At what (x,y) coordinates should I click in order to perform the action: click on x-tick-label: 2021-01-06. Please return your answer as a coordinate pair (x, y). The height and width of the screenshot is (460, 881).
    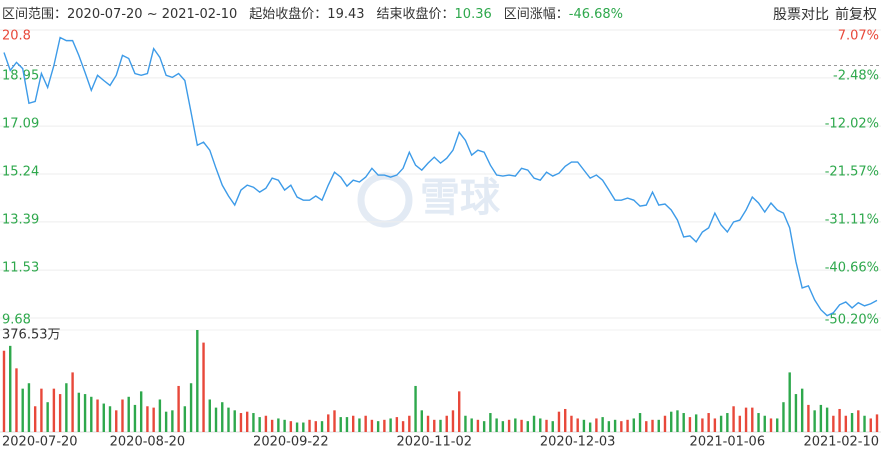
    Looking at the image, I should click on (728, 442).